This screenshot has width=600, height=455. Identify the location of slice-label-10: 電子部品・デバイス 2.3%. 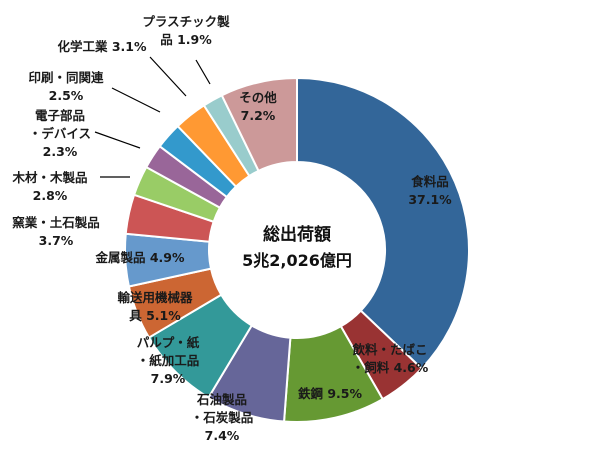
(60, 133).